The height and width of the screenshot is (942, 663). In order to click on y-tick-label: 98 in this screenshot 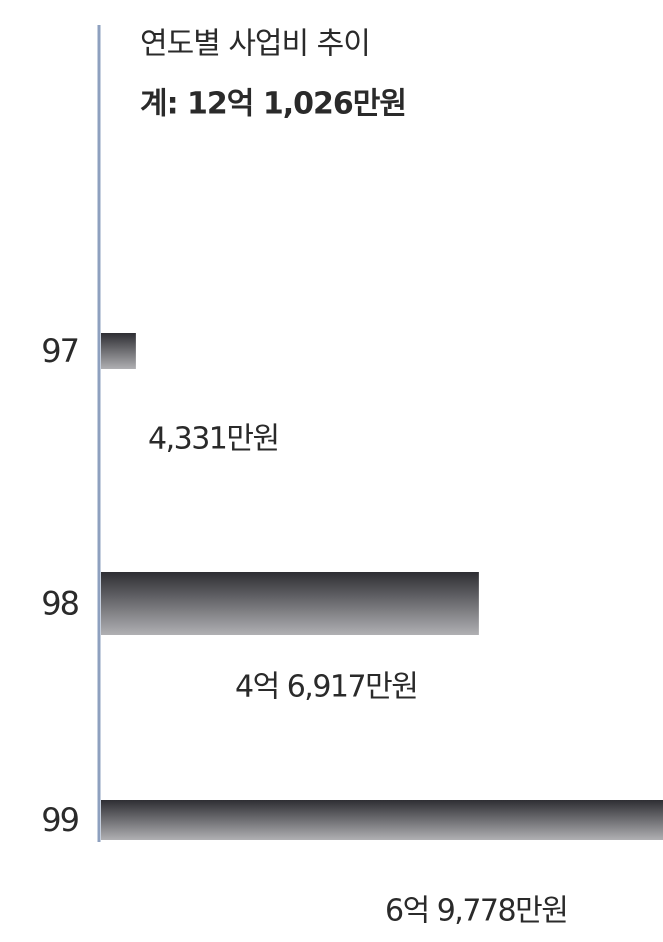, I will do `click(59, 604)`.